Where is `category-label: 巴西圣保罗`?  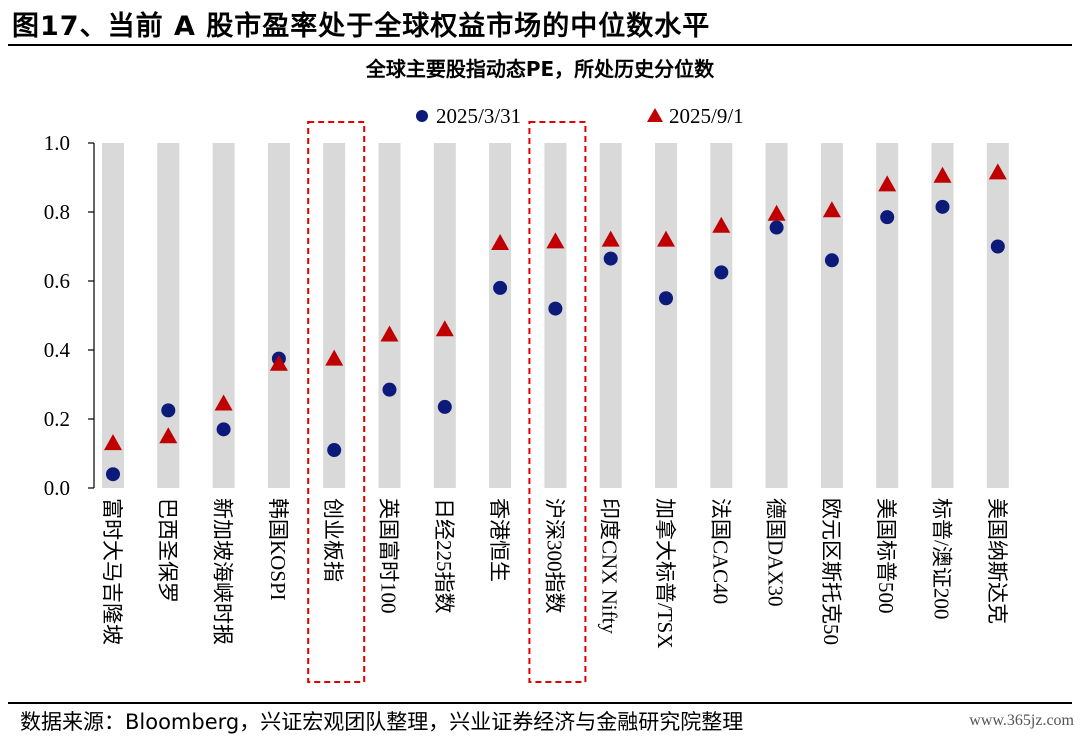
category-label: 巴西圣保罗 is located at coordinates (167, 550).